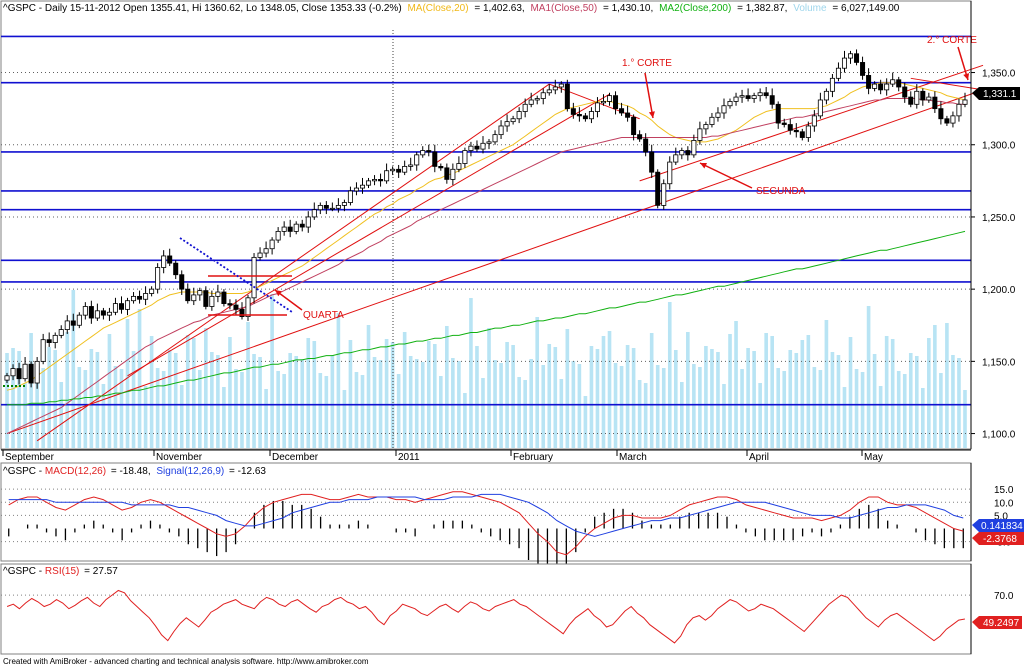  I want to click on rsi-pane: ^GSPC - RSI(15) = 27.57, so click(486, 609).